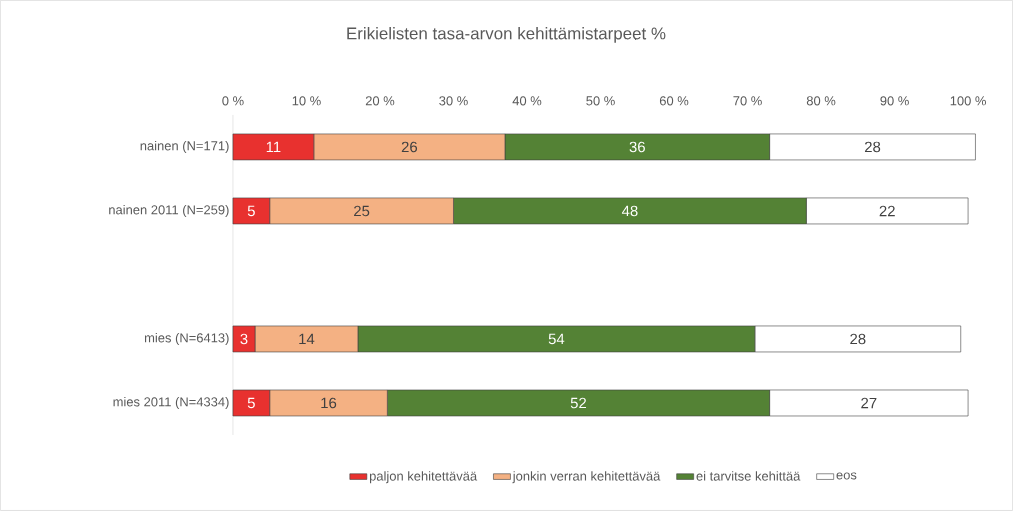 The height and width of the screenshot is (511, 1013). I want to click on legend-label: paljon kehitettävää, so click(423, 477).